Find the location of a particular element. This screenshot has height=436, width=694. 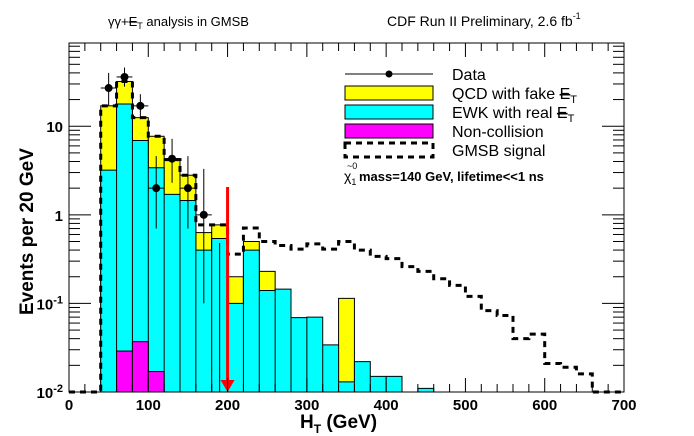

x-tick-label: 100 is located at coordinates (148, 405).